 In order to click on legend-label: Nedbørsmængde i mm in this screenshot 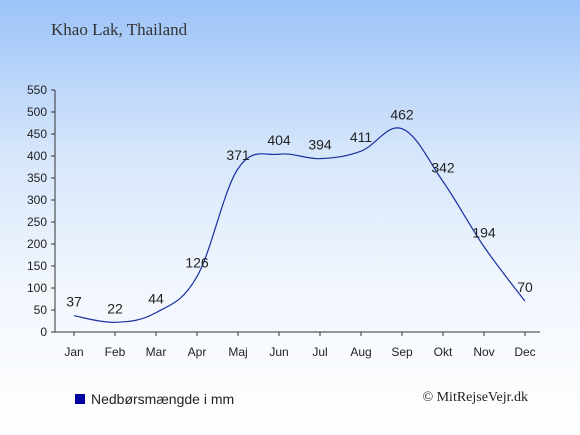, I will do `click(163, 399)`.